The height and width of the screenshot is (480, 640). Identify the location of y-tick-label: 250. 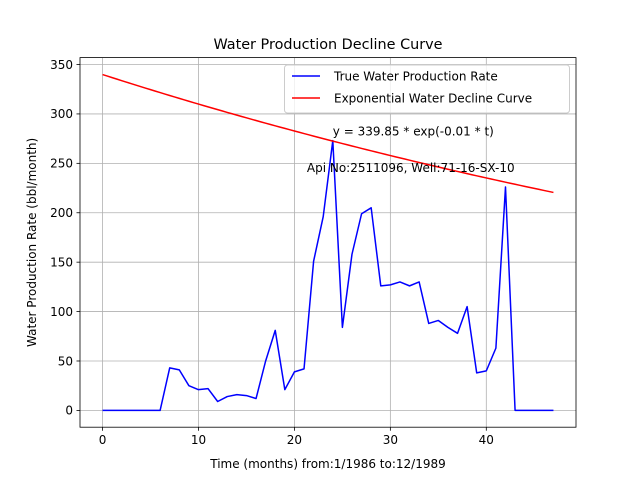
(61, 164).